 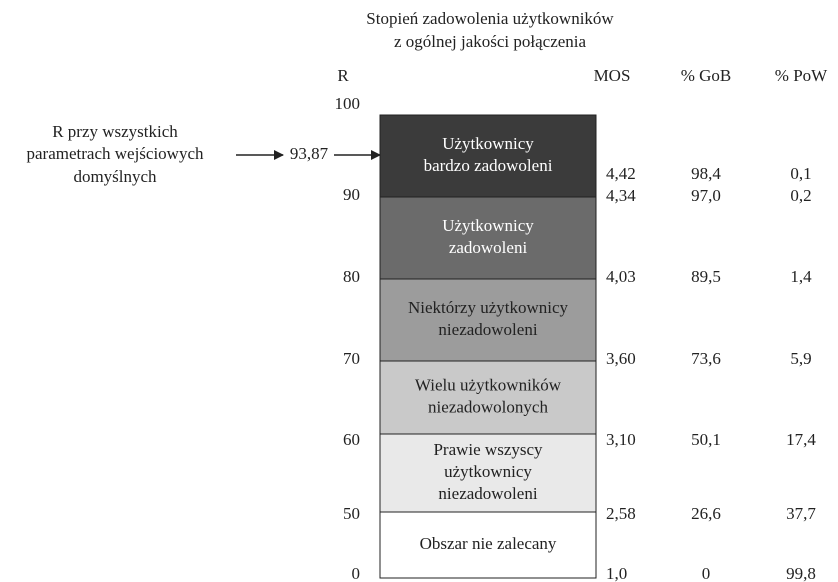 What do you see at coordinates (706, 513) in the screenshot?
I see `row-value: 26,6` at bounding box center [706, 513].